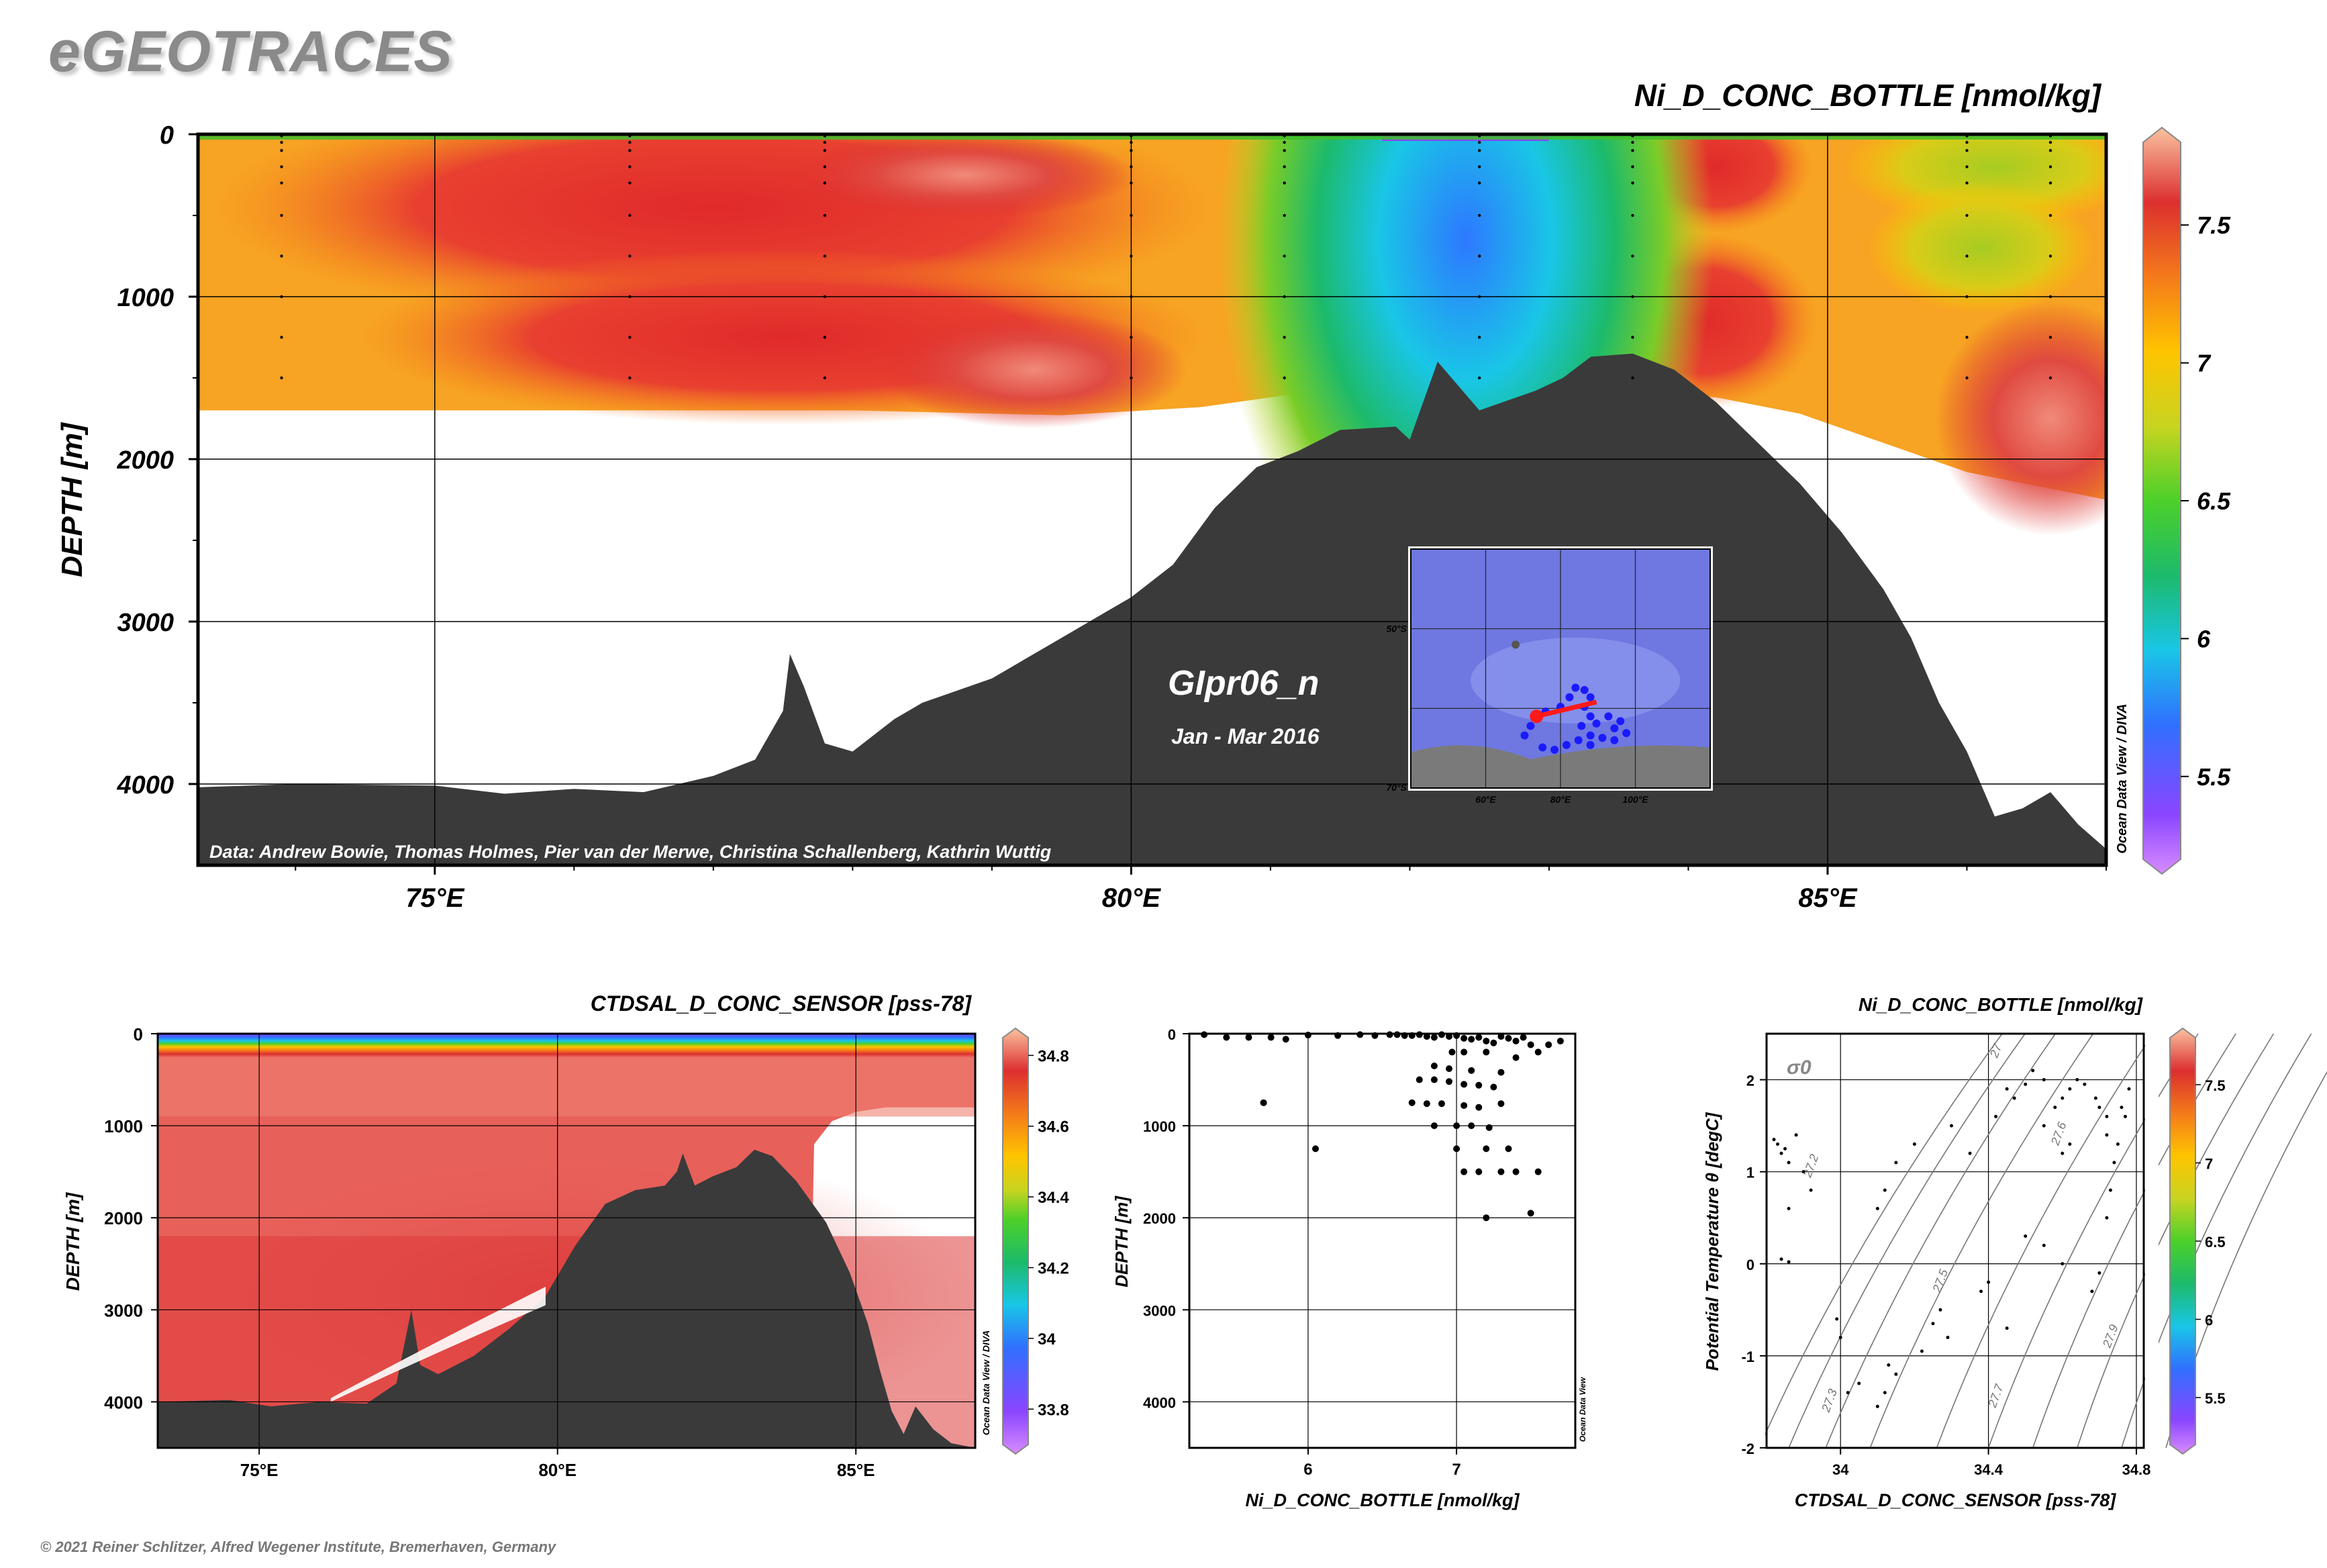  Describe the element at coordinates (123, 1218) in the screenshot. I see `sal-y-tick-label: 2000` at that location.